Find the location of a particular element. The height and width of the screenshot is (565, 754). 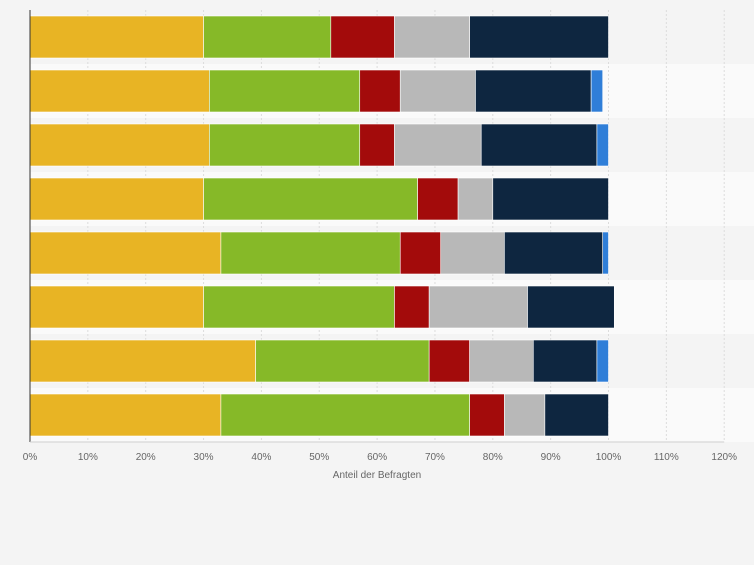

bar-row1-segment5 is located at coordinates (539, 37).